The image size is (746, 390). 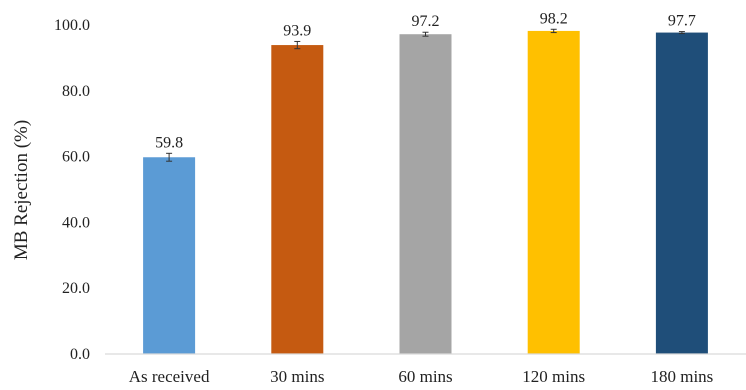 I want to click on y-axis-title: MB Rejection (%), so click(x=21, y=190).